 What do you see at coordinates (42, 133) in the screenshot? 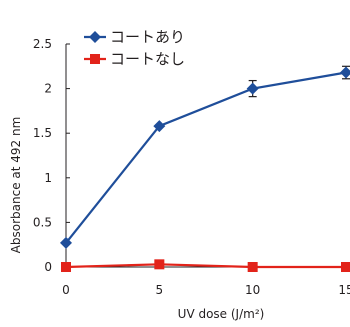
I see `y-tick-label: 1.5` at bounding box center [42, 133].